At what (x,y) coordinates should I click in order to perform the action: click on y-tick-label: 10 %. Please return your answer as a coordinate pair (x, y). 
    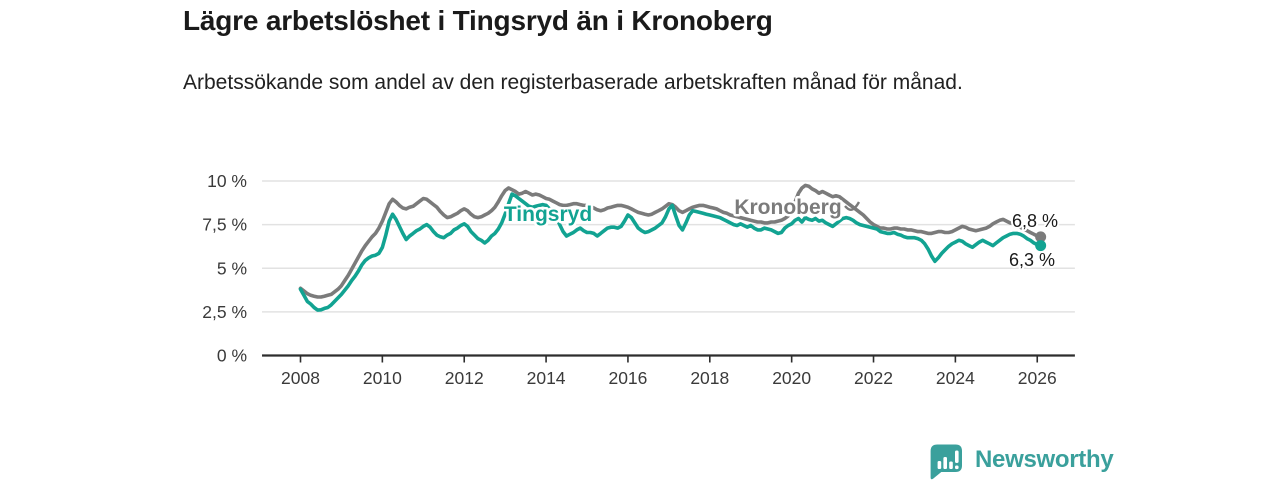
    Looking at the image, I should click on (227, 181).